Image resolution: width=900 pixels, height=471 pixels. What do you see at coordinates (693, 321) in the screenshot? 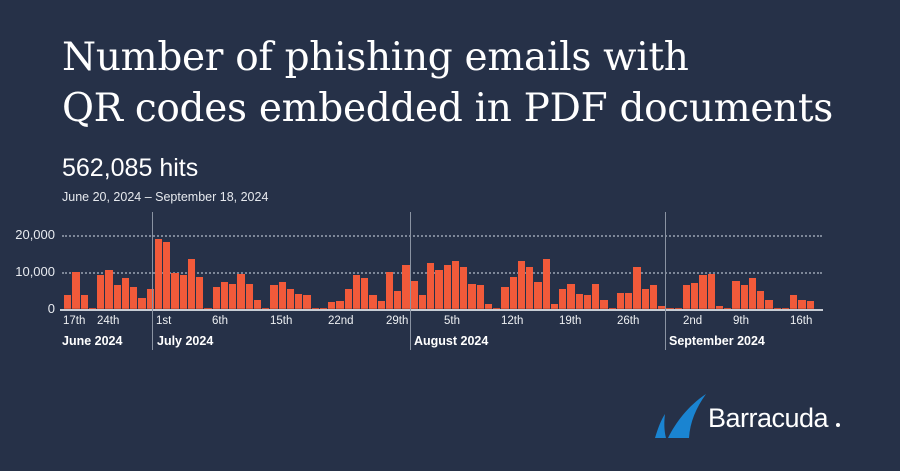
I see `x-tick-label: 2nd` at bounding box center [693, 321].